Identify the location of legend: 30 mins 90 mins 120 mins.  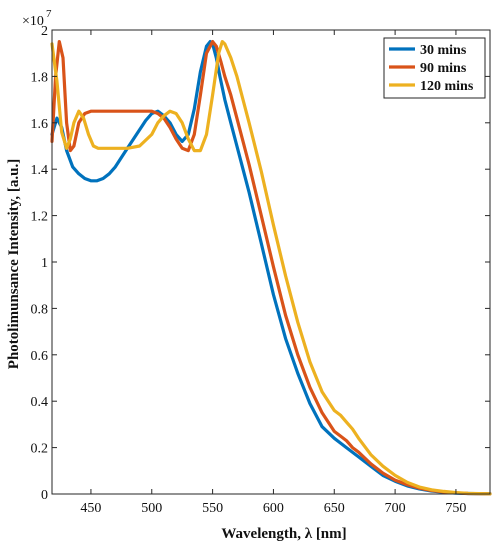
(434, 68).